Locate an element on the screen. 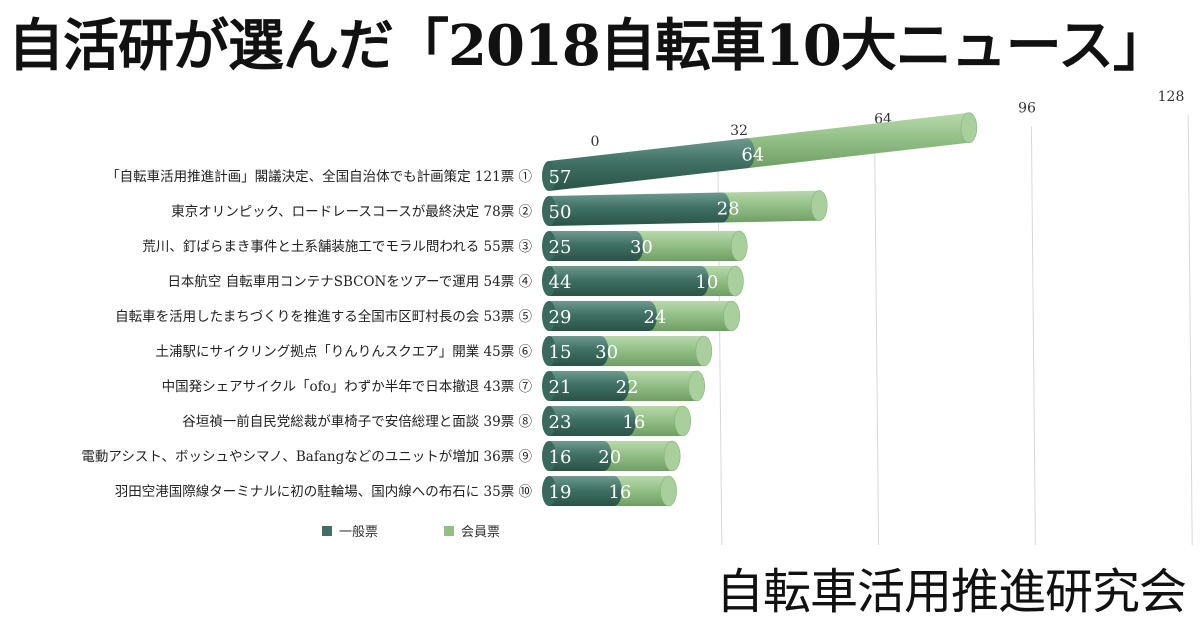  value-label-member: 22 is located at coordinates (627, 387).